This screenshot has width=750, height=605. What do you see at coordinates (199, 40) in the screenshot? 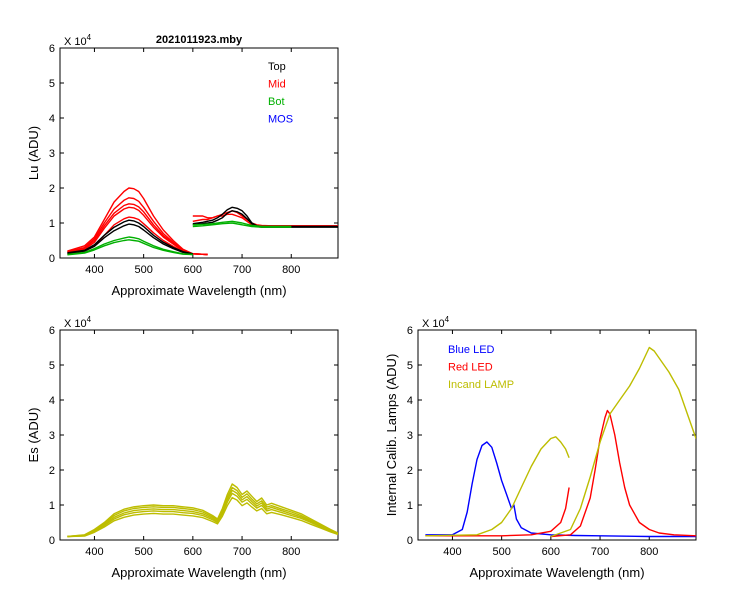
I see `chart-title: 2021011923.mby` at bounding box center [199, 40].